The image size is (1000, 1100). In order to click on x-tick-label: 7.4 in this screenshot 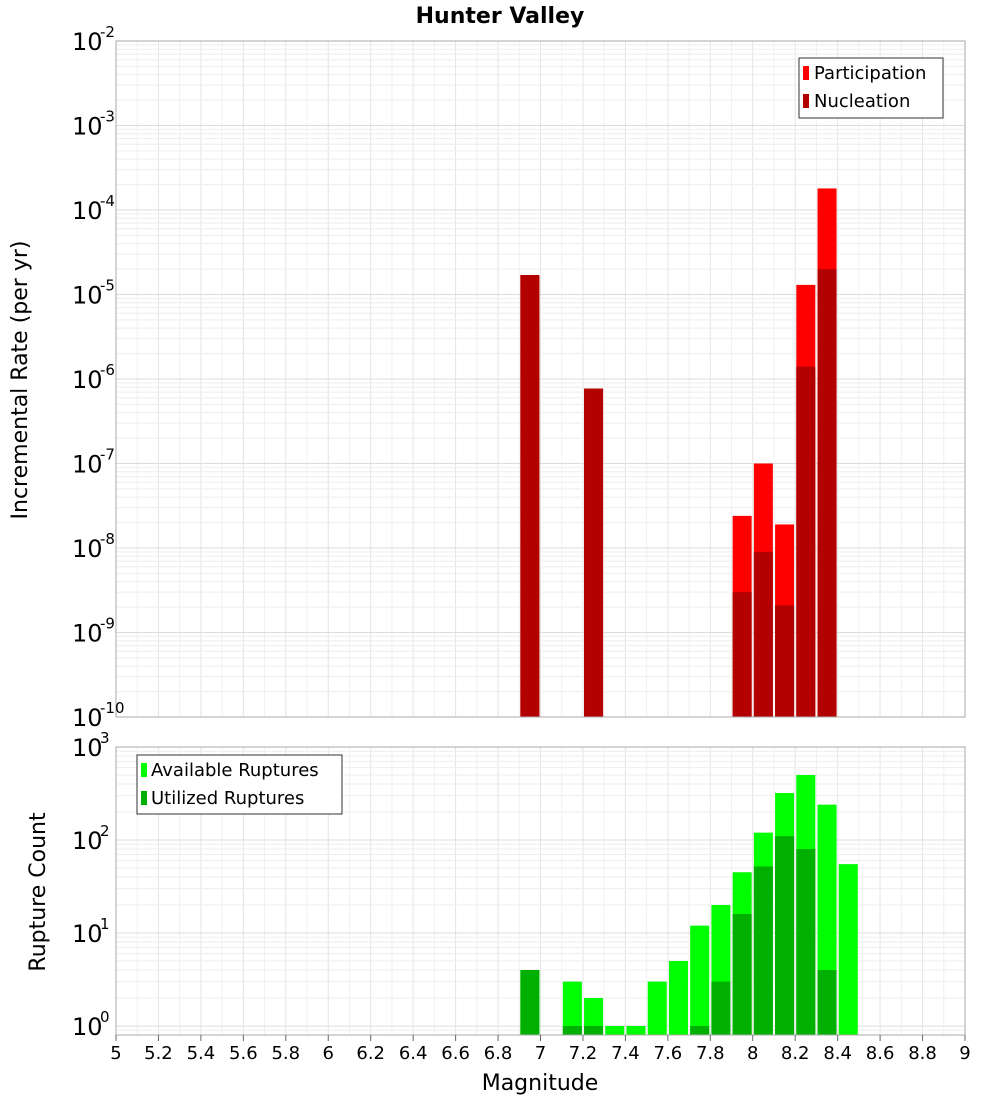, I will do `click(625, 1053)`.